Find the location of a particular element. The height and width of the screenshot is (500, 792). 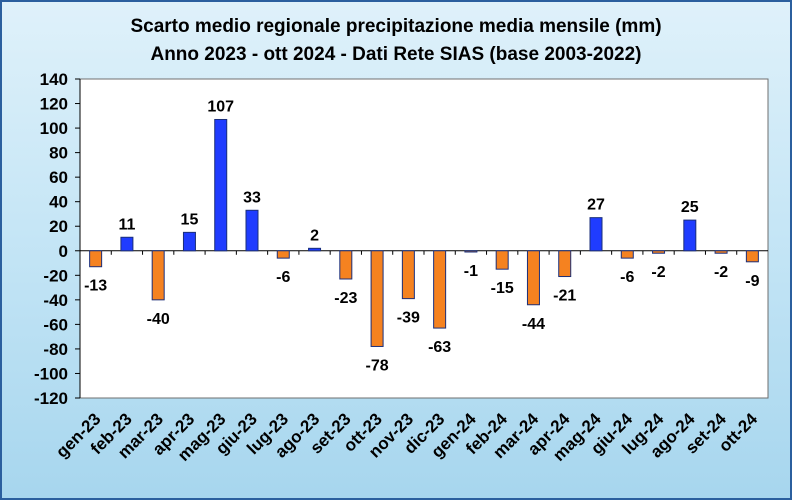

data-label: 33 is located at coordinates (252, 197).